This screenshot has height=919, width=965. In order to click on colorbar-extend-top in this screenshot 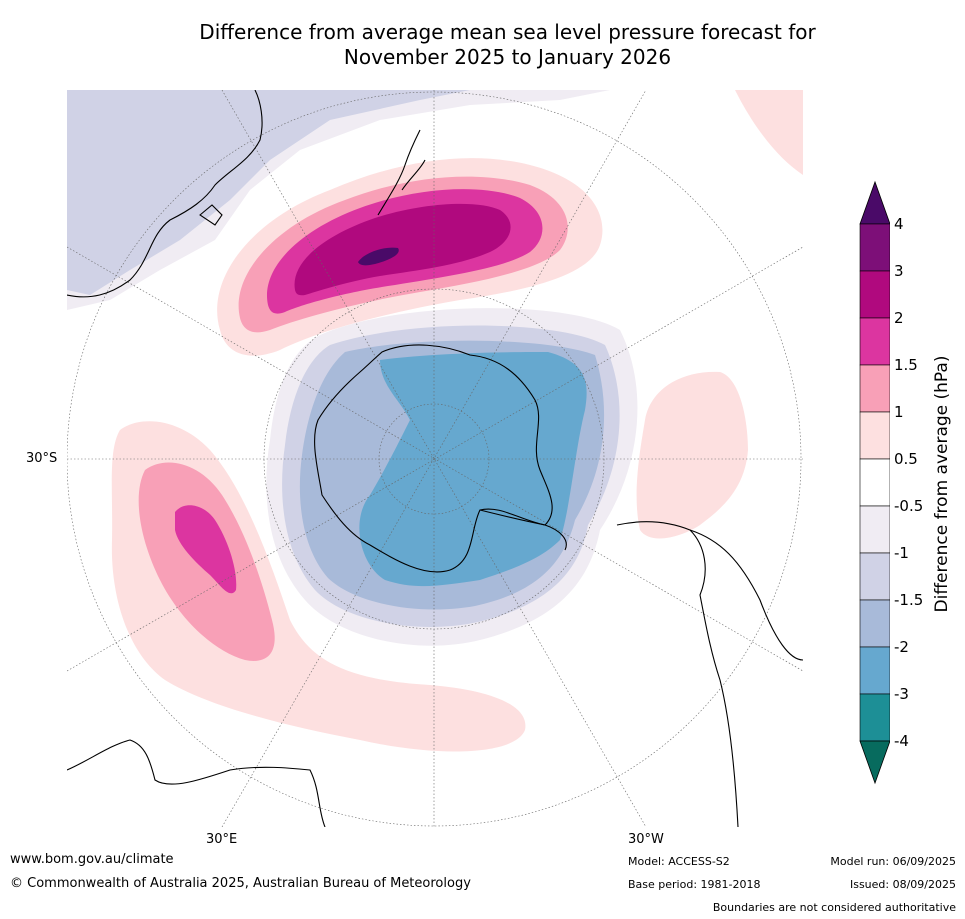, I will do `click(874, 202)`.